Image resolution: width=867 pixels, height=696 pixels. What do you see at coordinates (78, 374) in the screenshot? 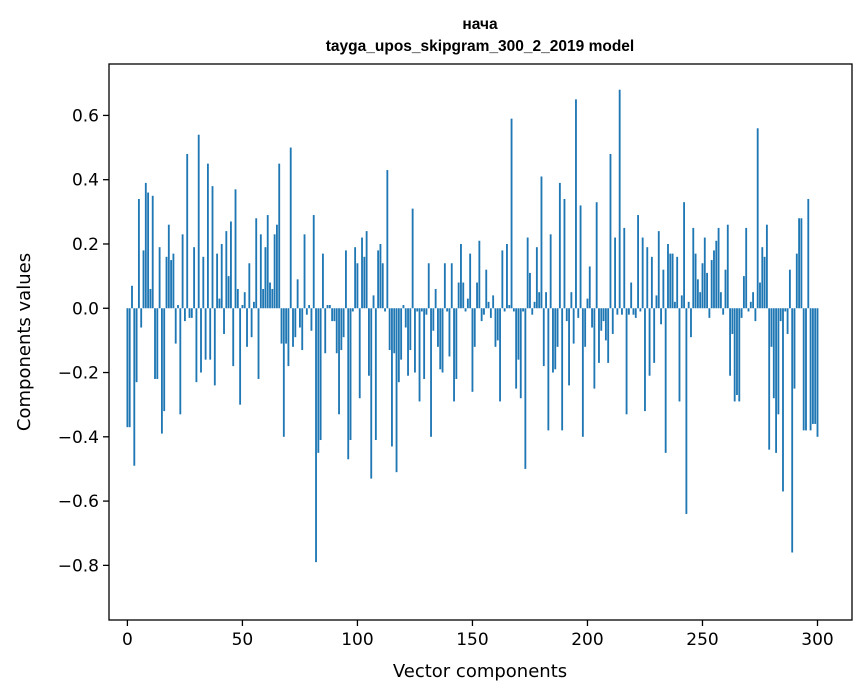
I see `y-tick-label: −0.2` at bounding box center [78, 374].